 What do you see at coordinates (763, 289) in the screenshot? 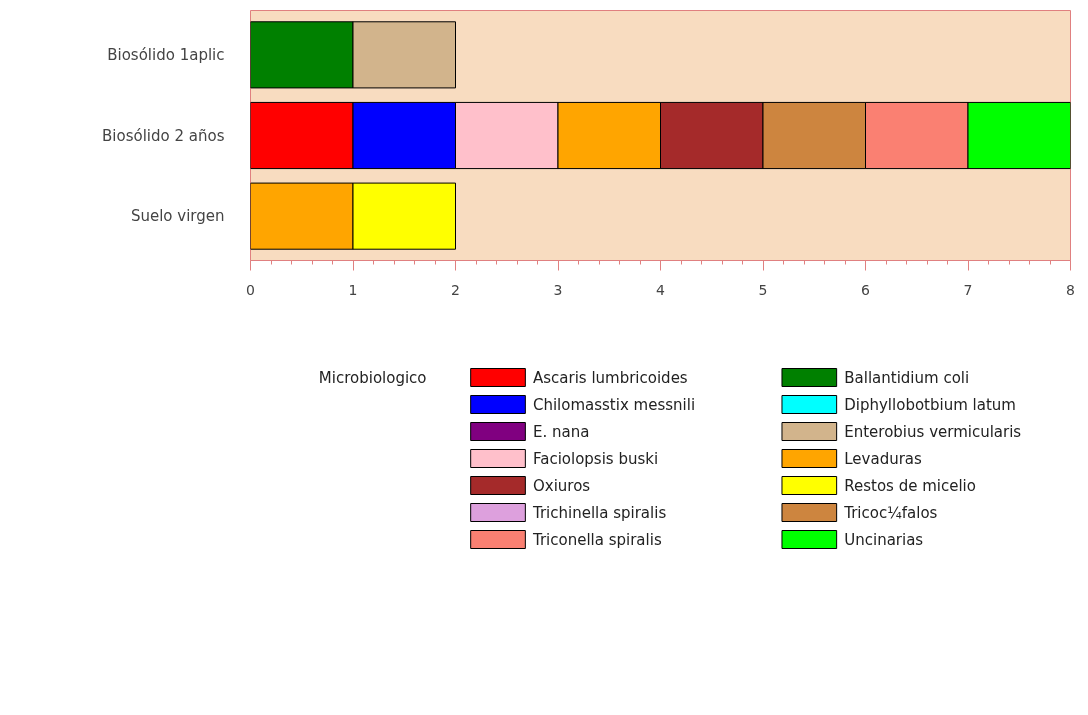
I see `x-tick-label: 5` at bounding box center [763, 289].